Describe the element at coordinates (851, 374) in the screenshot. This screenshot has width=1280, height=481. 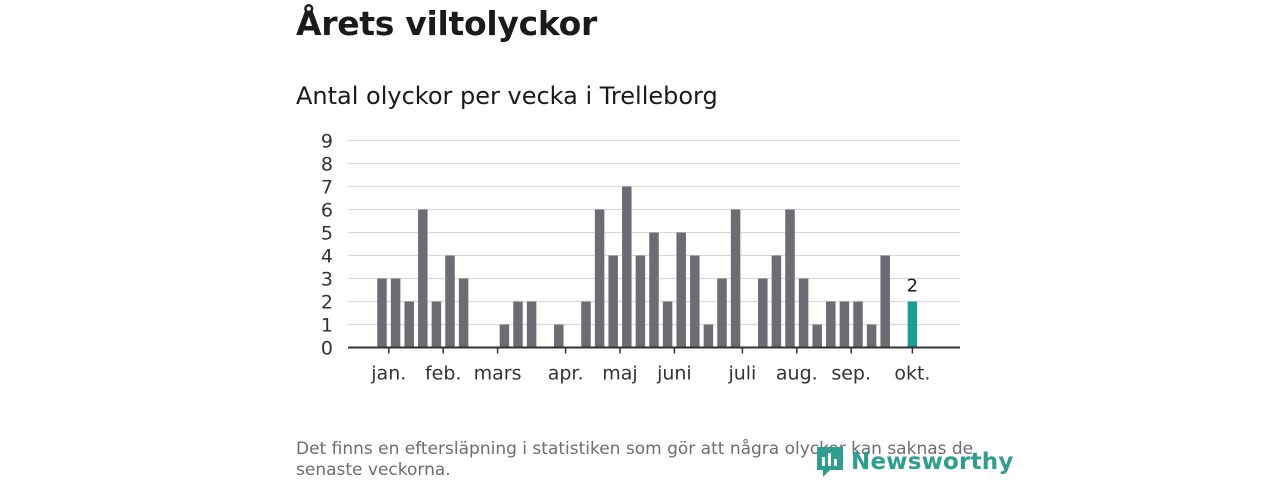
I see `x-tick-label: sep.` at that location.